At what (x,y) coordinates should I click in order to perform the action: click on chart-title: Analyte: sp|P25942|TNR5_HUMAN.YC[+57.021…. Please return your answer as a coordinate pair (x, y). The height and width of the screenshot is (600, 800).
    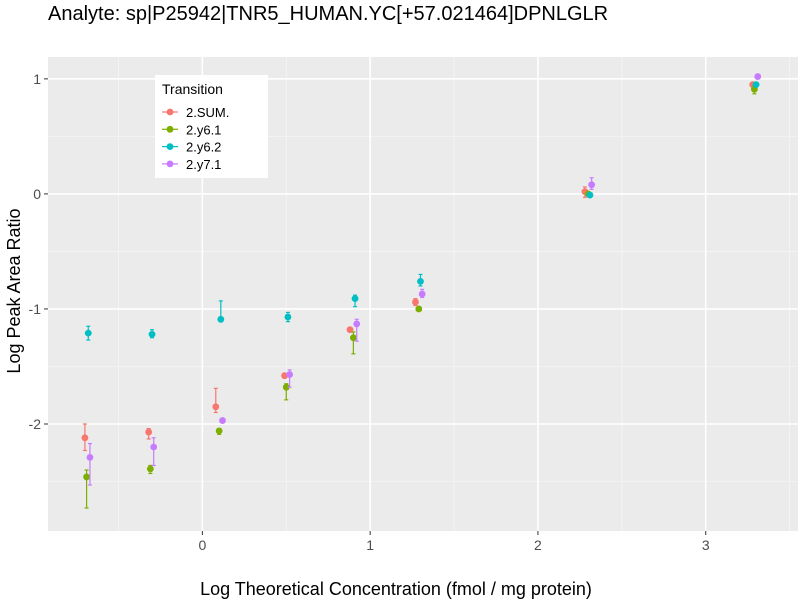
    Looking at the image, I should click on (328, 14).